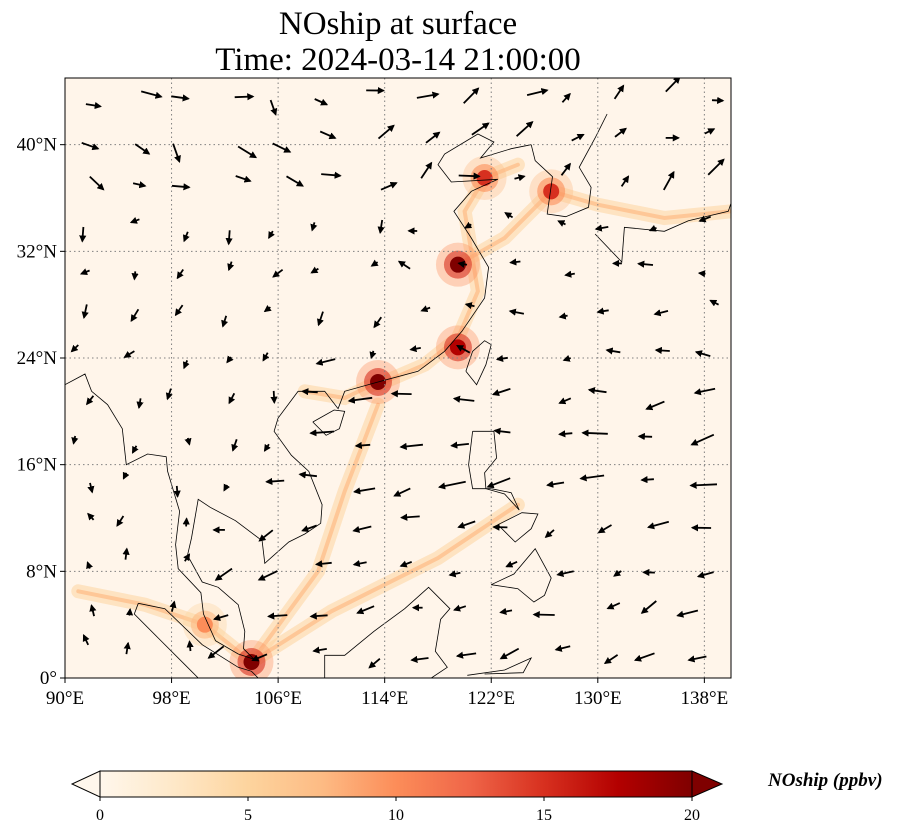 The width and height of the screenshot is (904, 836). Describe the element at coordinates (825, 780) in the screenshot. I see `colorbar-label: NOship (ppbv)` at that location.